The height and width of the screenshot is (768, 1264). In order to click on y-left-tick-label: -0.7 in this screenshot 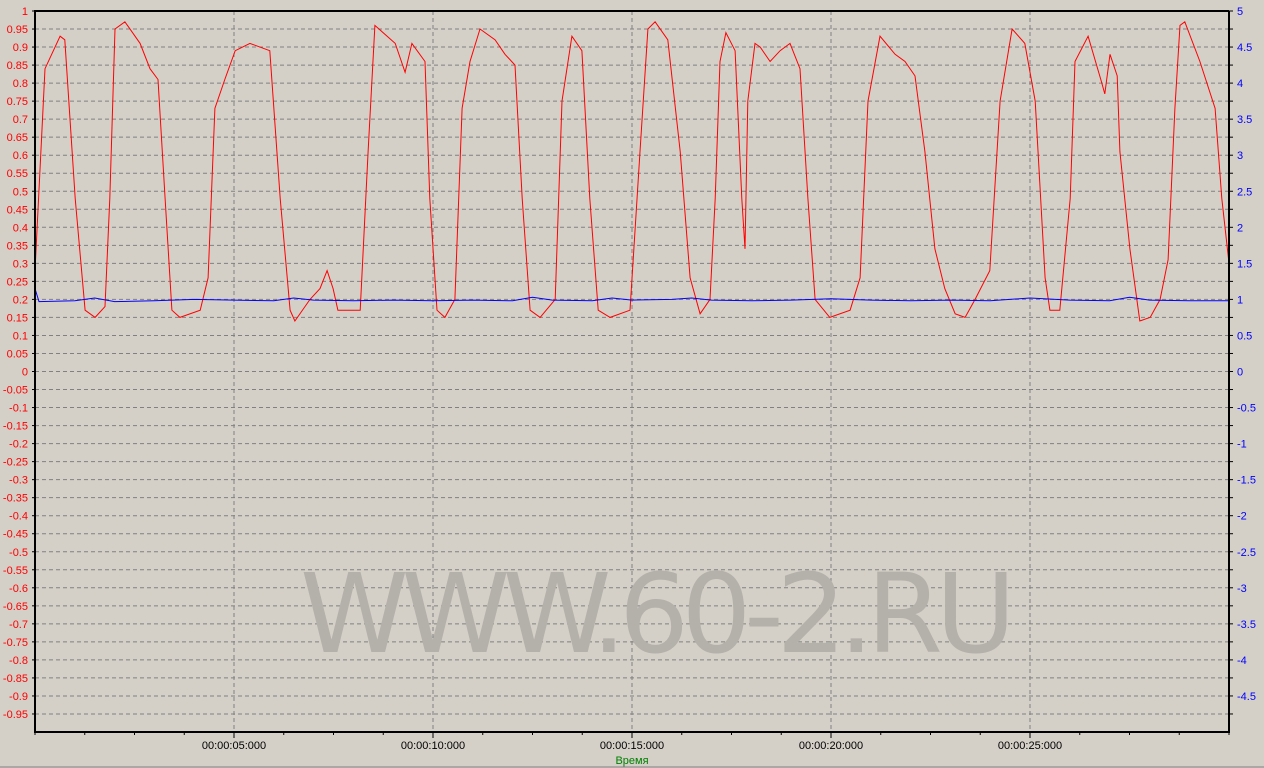, I will do `click(18, 625)`.